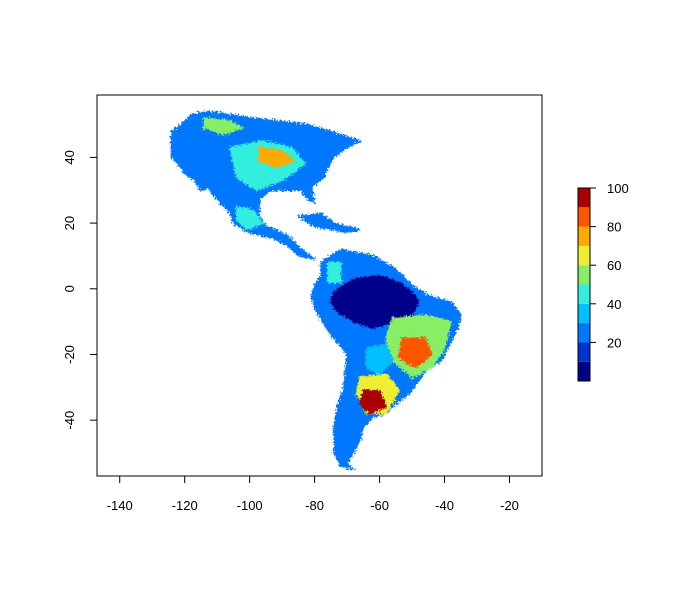 This screenshot has height=595, width=680. Describe the element at coordinates (614, 227) in the screenshot. I see `legend-tick-label: 80` at that location.